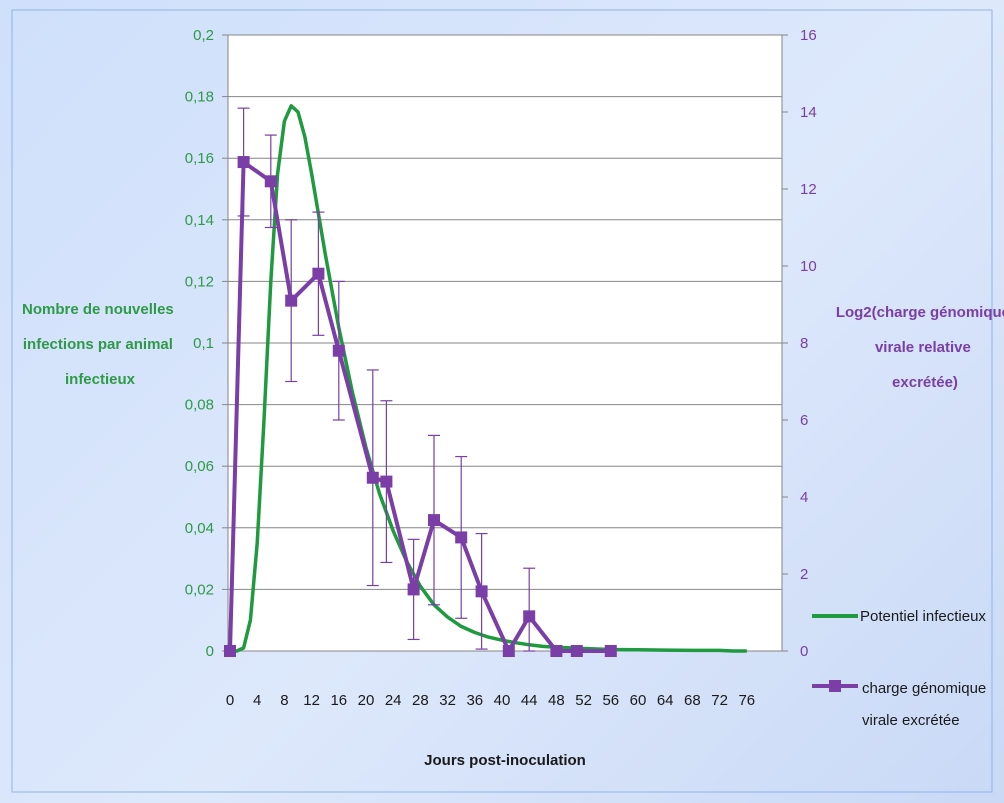 This screenshot has height=803, width=1004. Describe the element at coordinates (808, 112) in the screenshot. I see `right-tick-label: 14` at that location.